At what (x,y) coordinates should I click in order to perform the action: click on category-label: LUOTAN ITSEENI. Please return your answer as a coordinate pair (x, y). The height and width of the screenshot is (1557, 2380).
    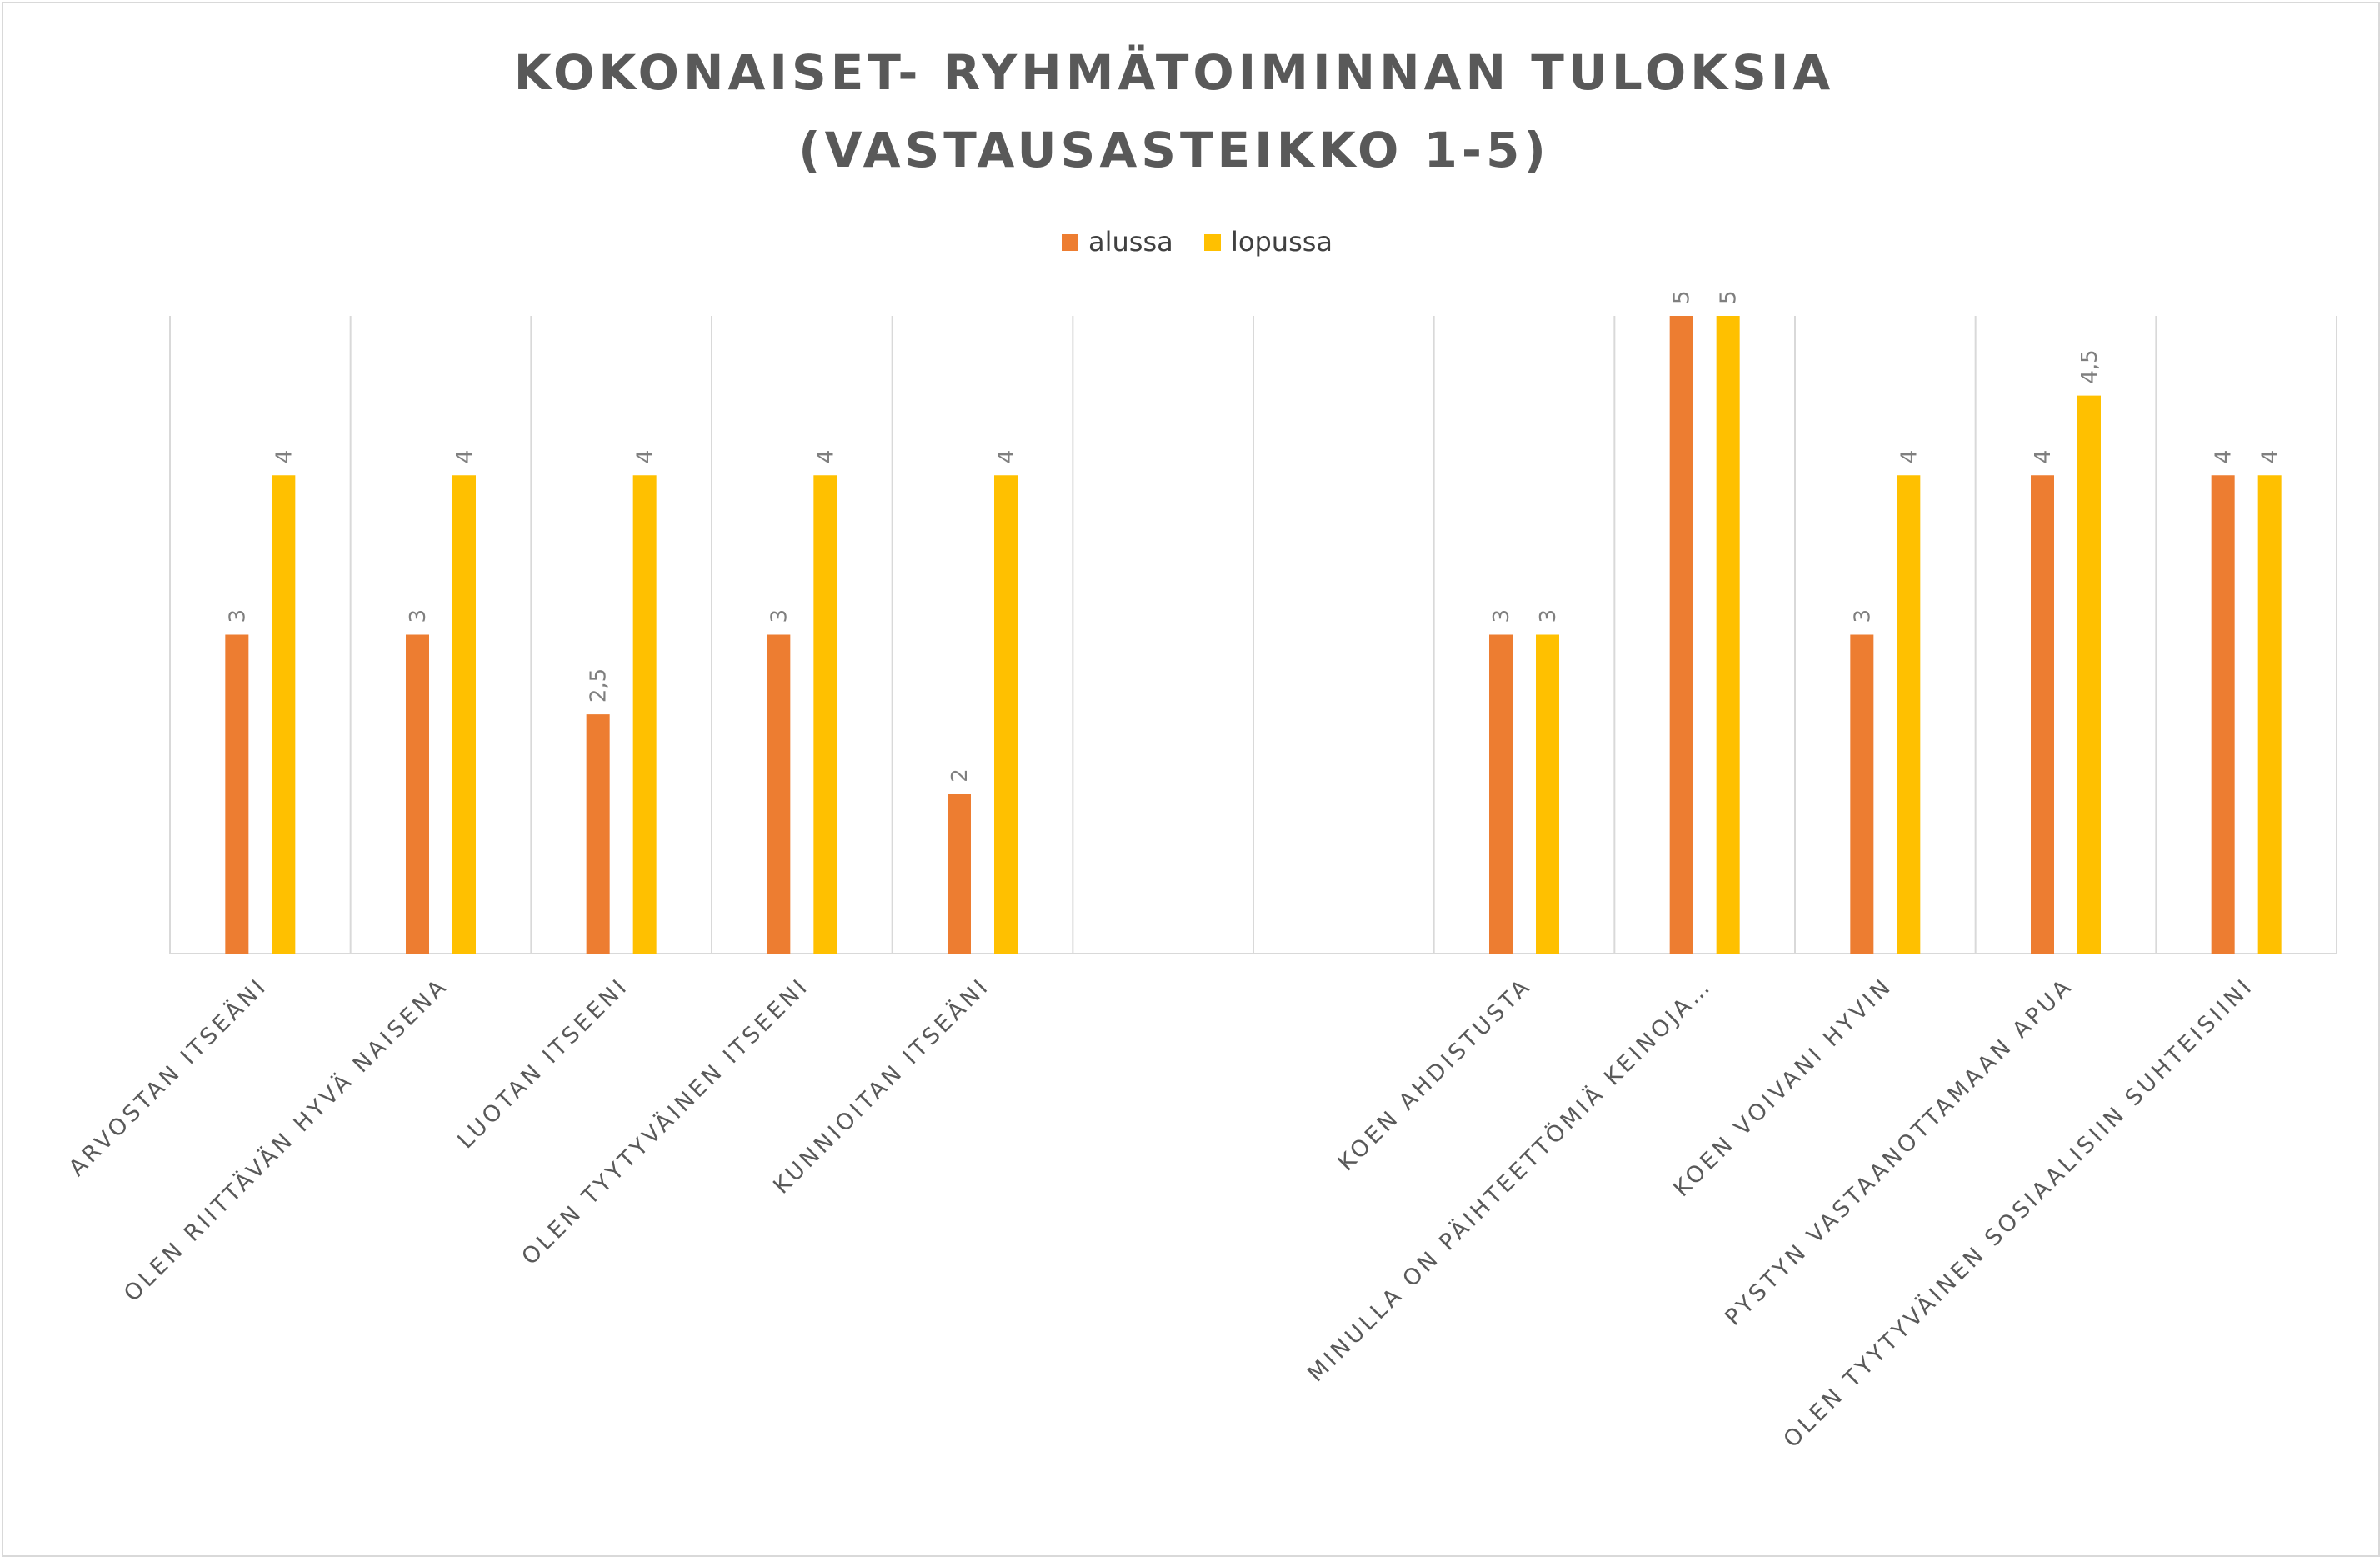
    Looking at the image, I should click on (542, 1063).